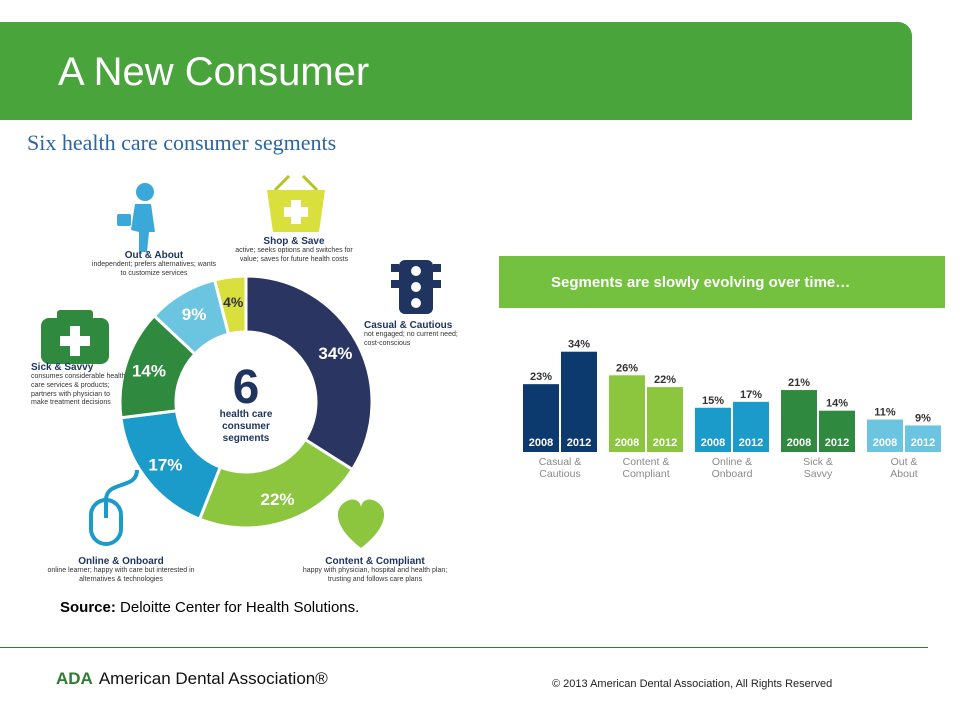 The image size is (960, 720). What do you see at coordinates (213, 678) in the screenshot?
I see `ada-logo-name: American Dental Association®` at bounding box center [213, 678].